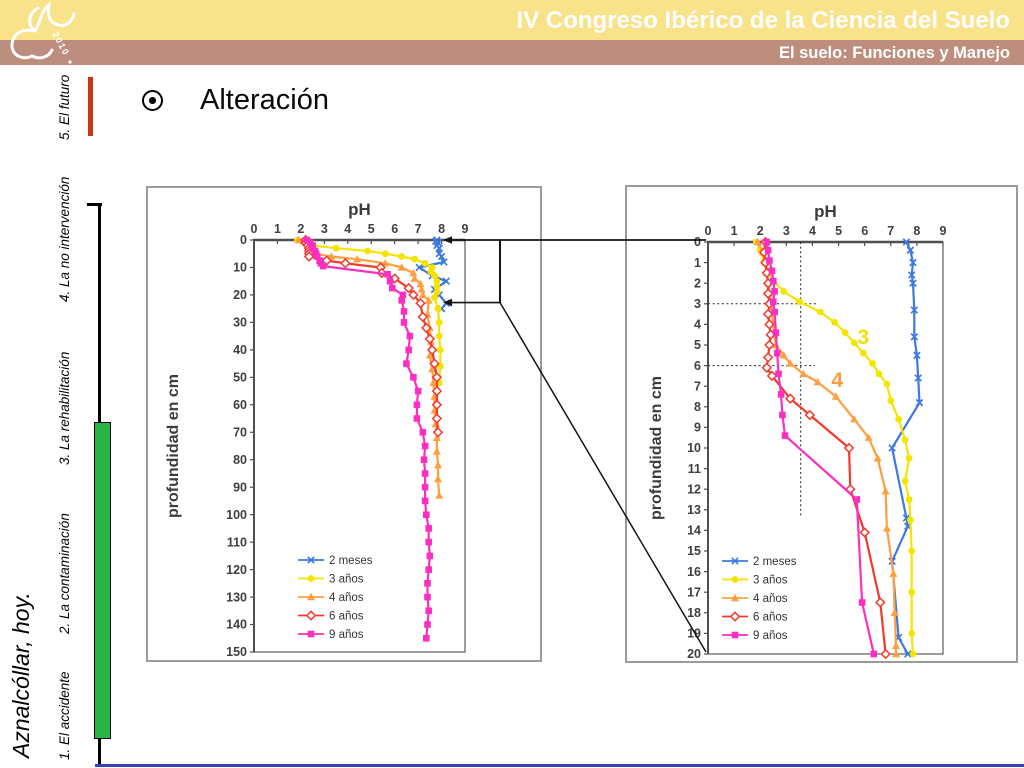 The image size is (1024, 768). What do you see at coordinates (240, 487) in the screenshot?
I see `svg-text: 90` at bounding box center [240, 487].